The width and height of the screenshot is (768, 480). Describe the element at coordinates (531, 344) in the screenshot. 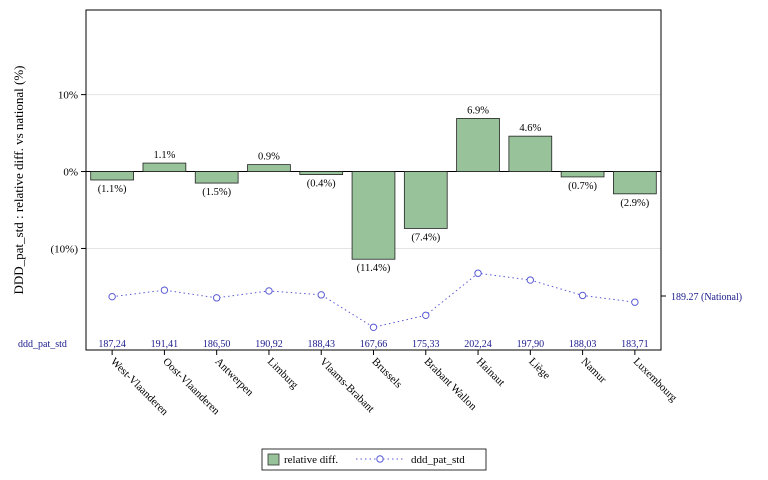

I see `ddd-table-value: 197,90` at that location.